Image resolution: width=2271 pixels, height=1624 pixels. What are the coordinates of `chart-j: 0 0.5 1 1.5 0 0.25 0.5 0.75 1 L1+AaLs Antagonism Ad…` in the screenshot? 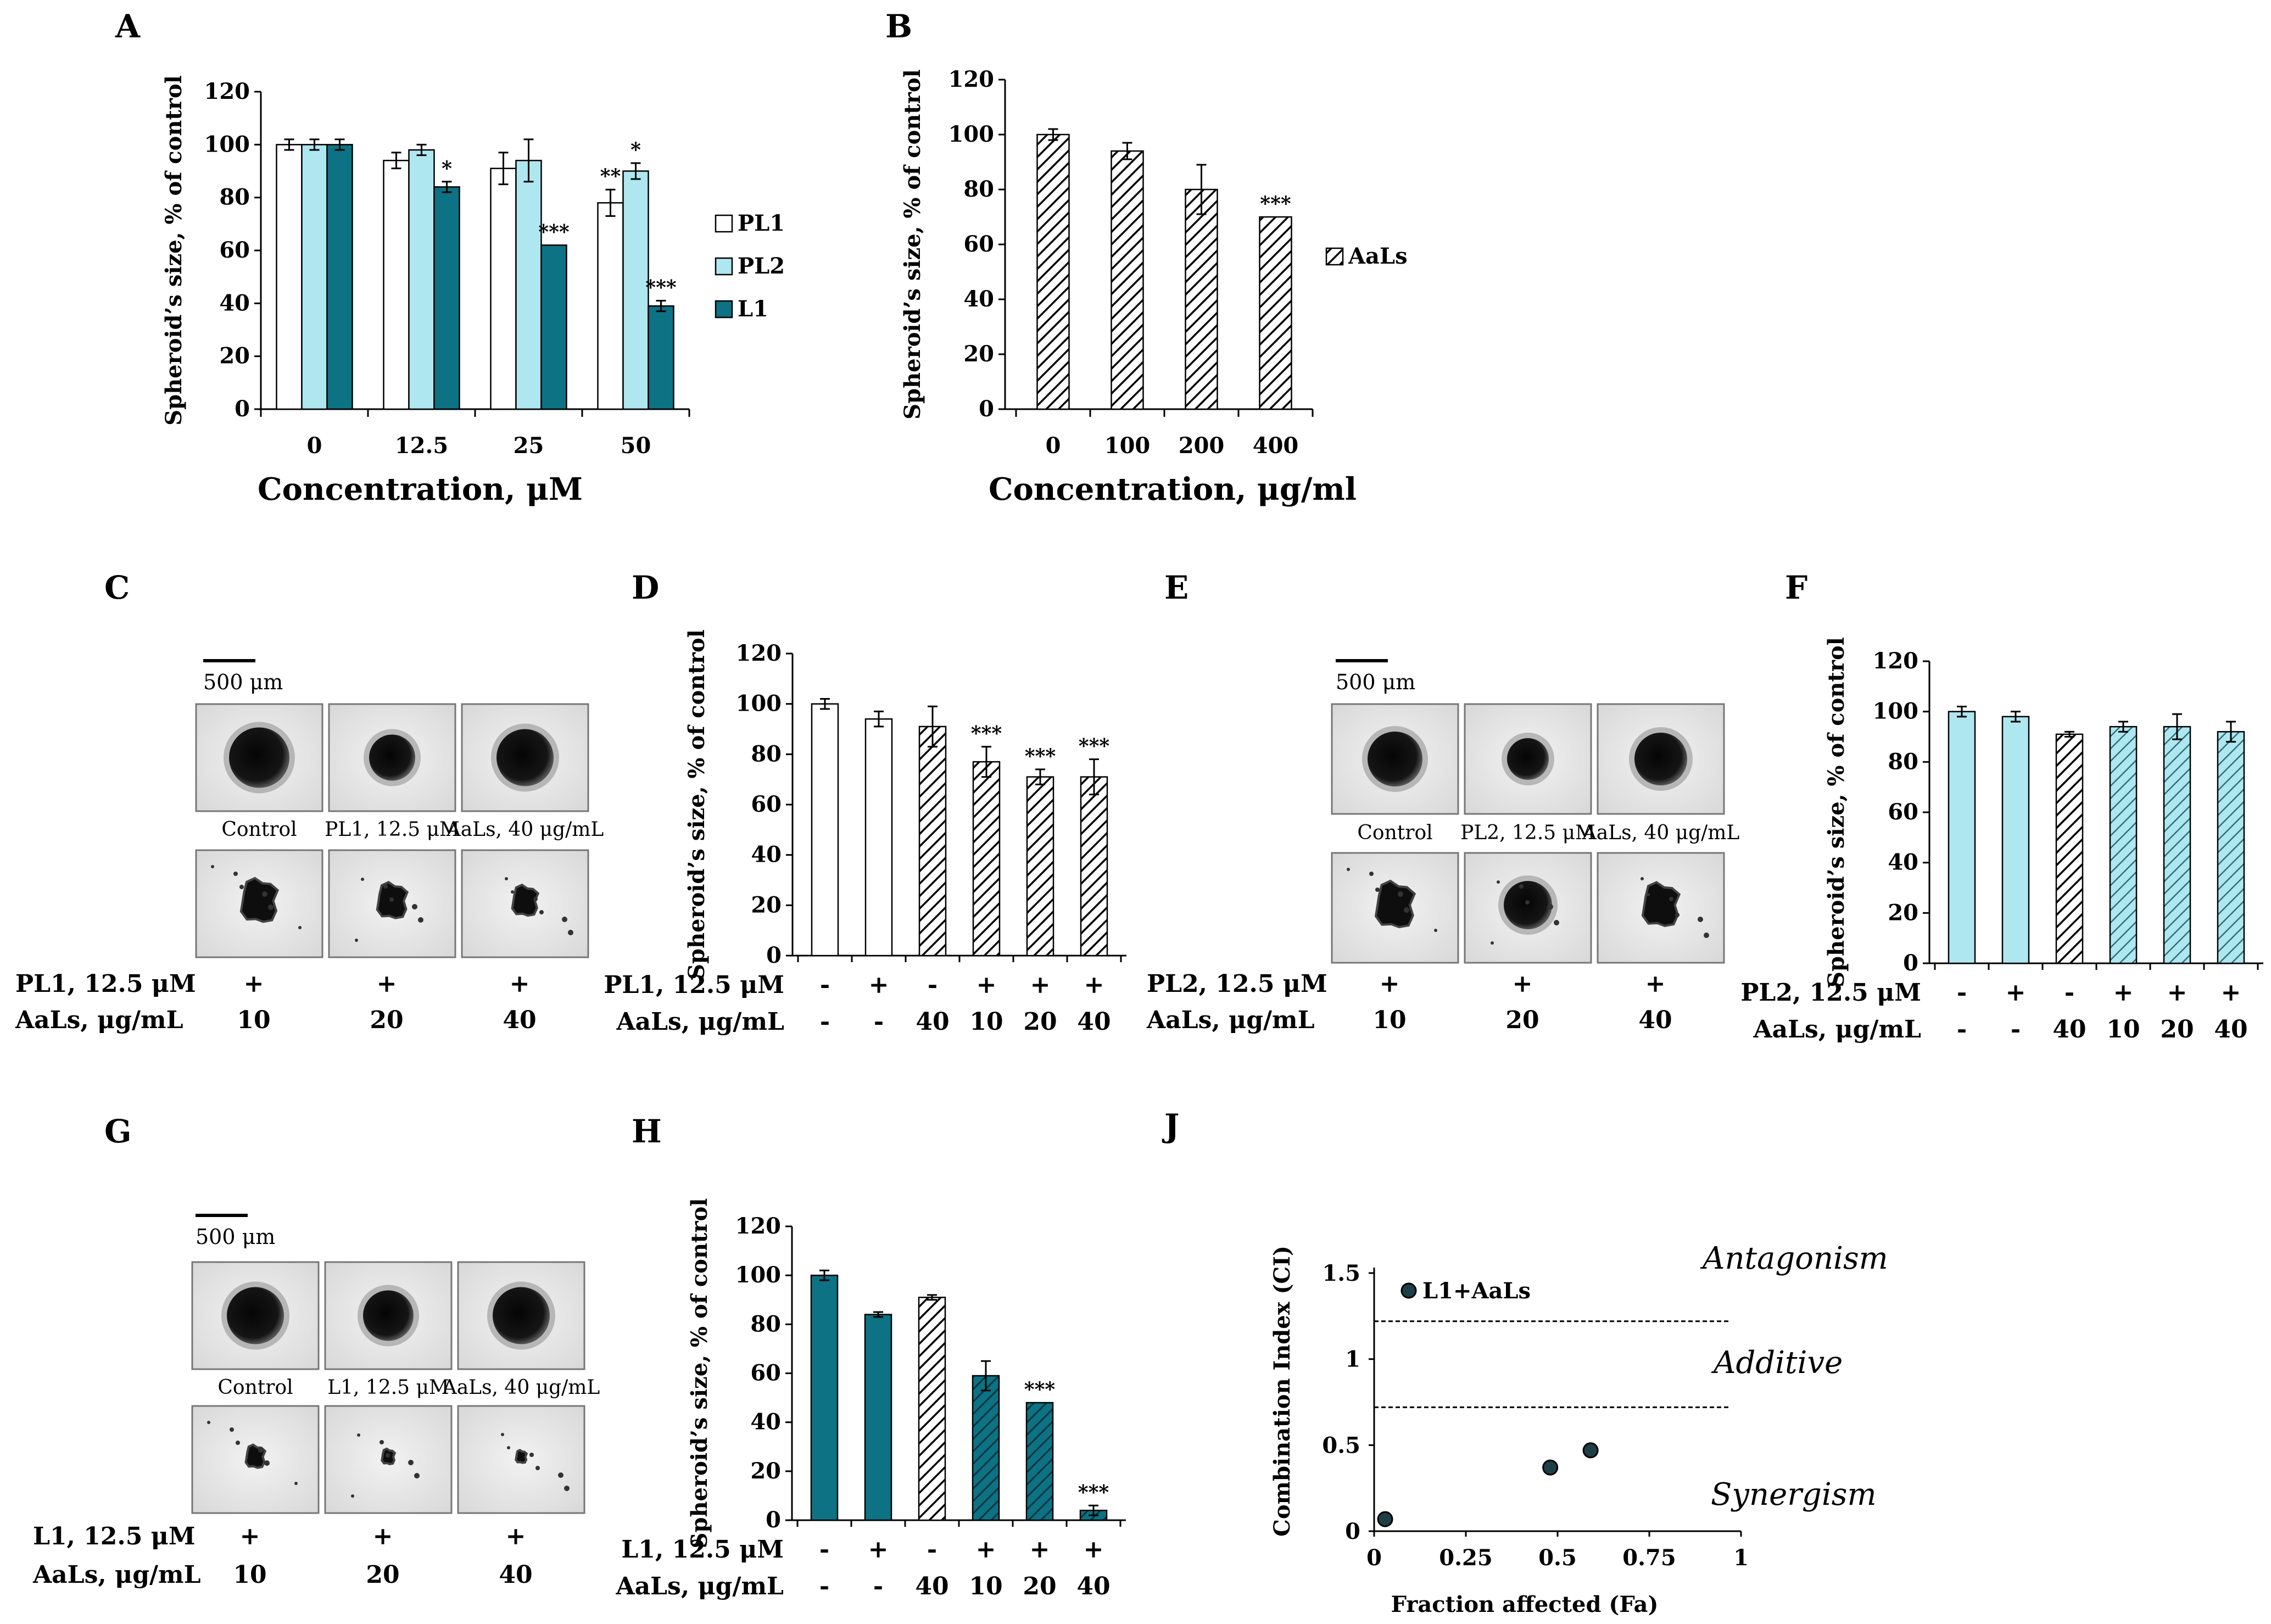 It's located at (1578, 1429).